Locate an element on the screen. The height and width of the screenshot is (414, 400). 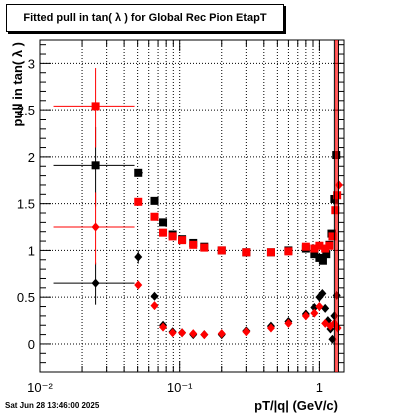
y-axis-label: pull in tan( λ ) is located at coordinates (17, 84).